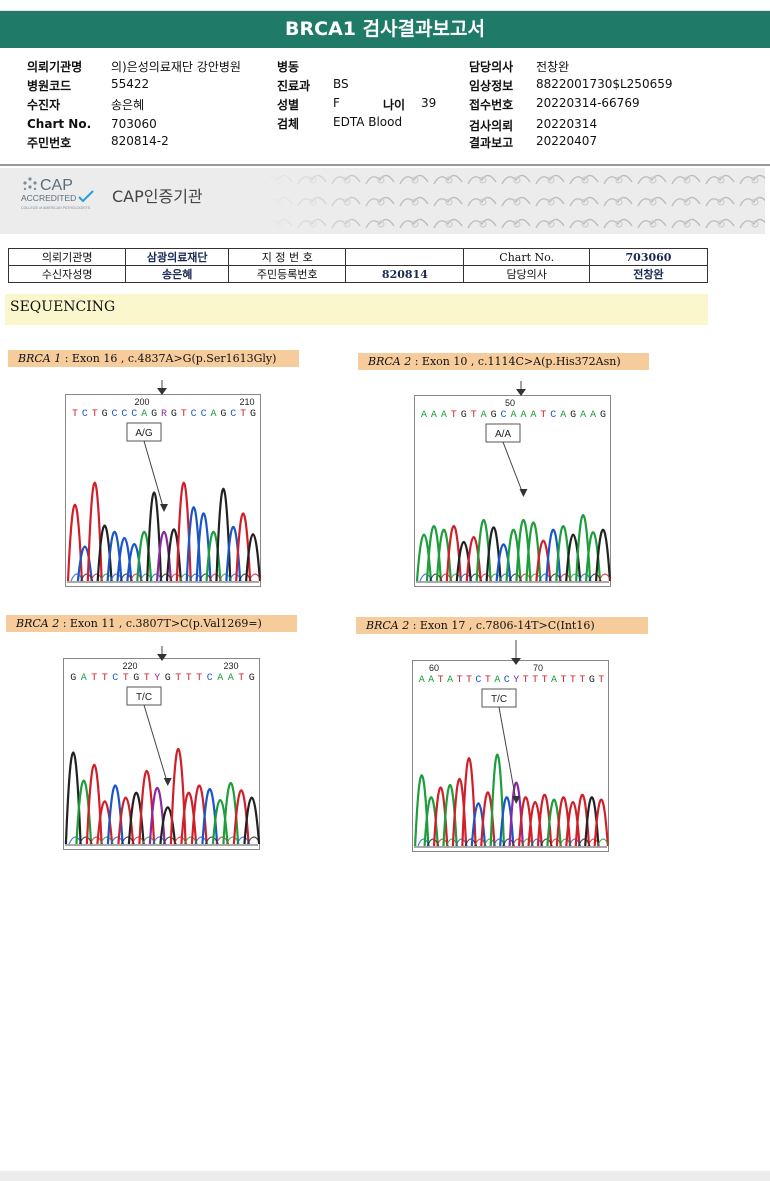 This screenshot has width=770, height=1181. I want to click on table-cell: 주민등록번호, so click(287, 274).